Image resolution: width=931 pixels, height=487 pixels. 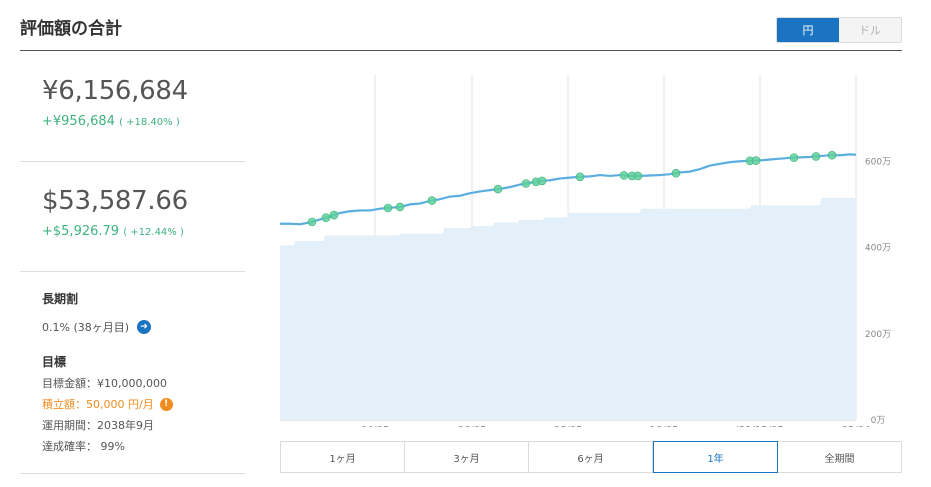 I want to click on header-divider, so click(x=461, y=50).